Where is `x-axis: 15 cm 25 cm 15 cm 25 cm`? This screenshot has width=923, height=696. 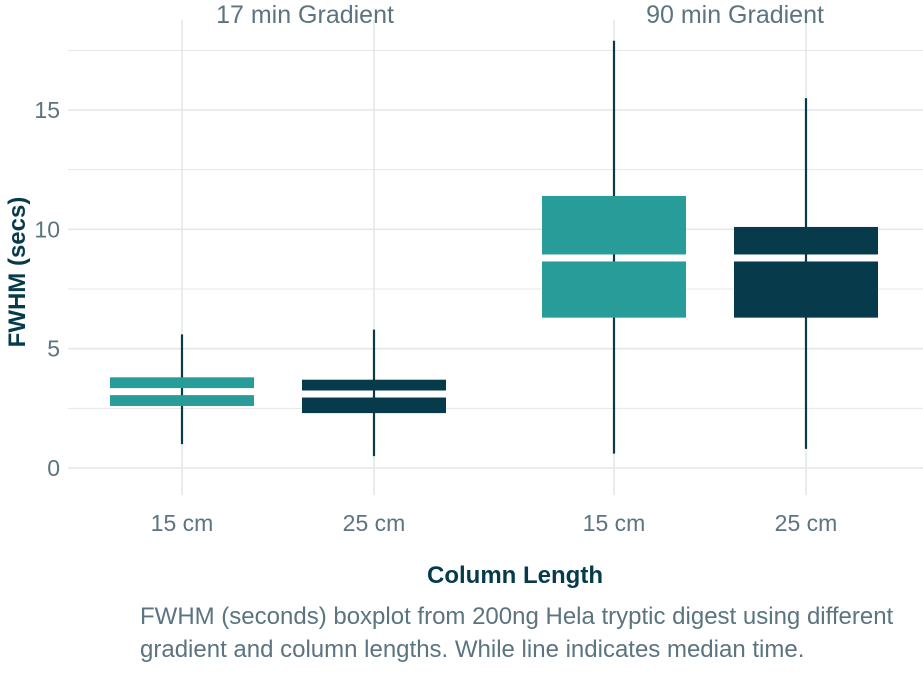 x-axis: 15 cm 25 cm 15 cm 25 cm is located at coordinates (494, 523).